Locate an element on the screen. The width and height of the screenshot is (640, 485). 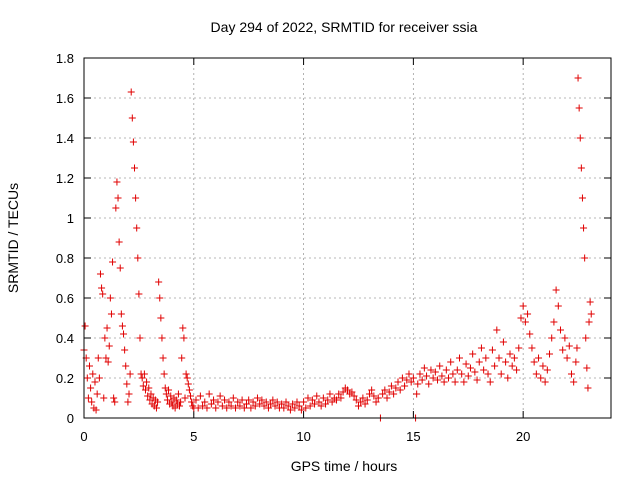
y-tick-label: 0.8 is located at coordinates (65, 258).